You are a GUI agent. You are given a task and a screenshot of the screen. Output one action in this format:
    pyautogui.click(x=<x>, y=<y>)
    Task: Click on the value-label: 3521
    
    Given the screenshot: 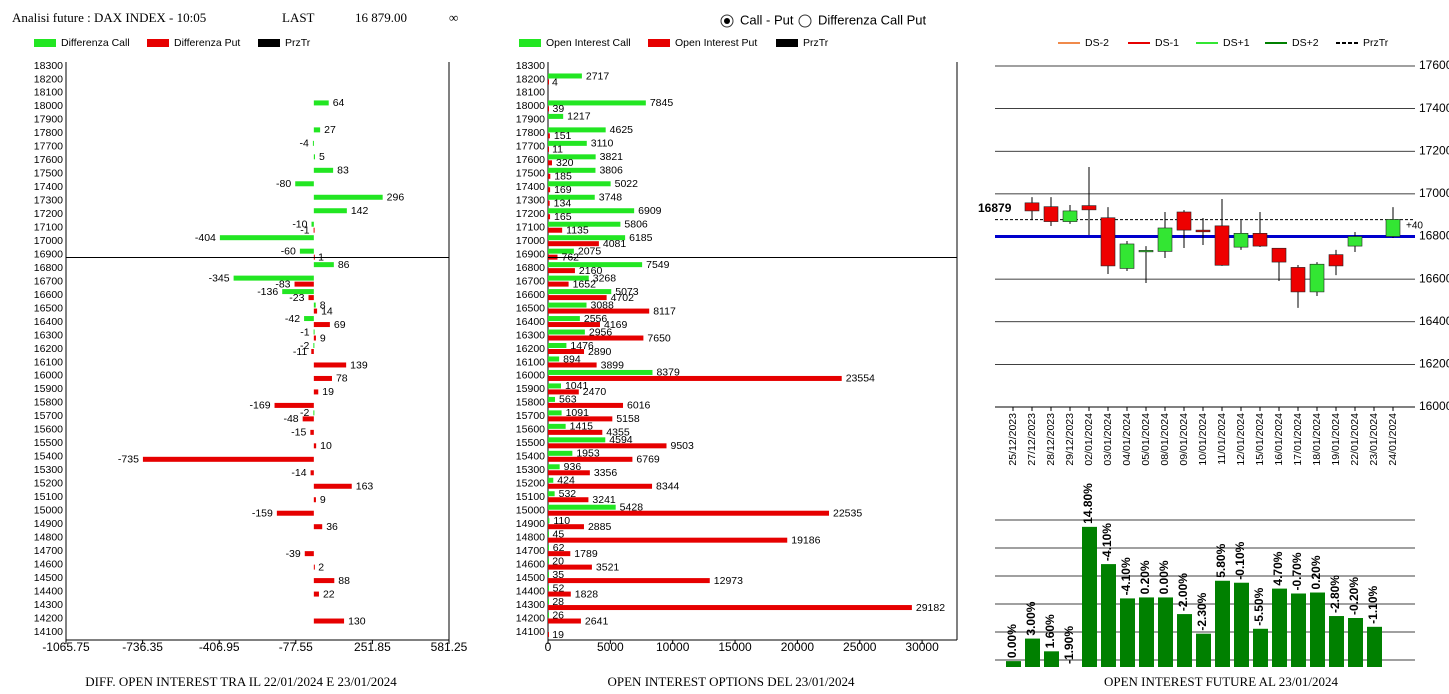 What is the action you would take?
    pyautogui.click(x=608, y=567)
    